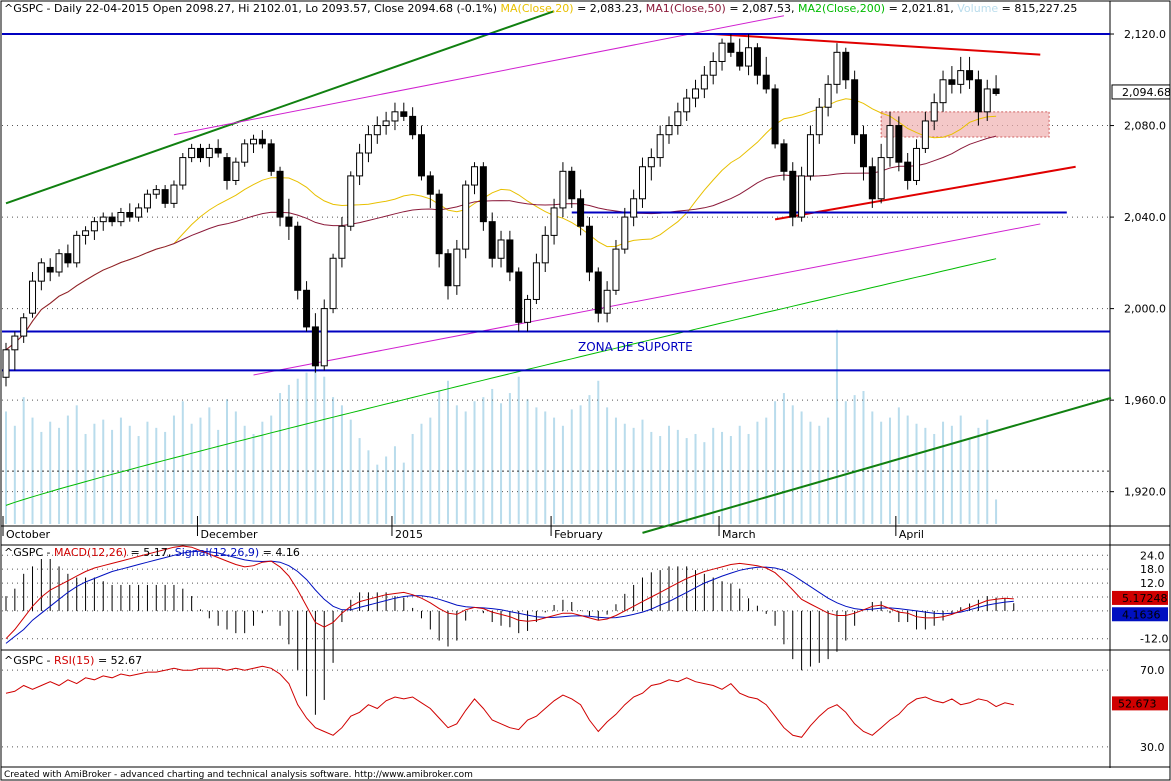 The height and width of the screenshot is (781, 1171). Describe the element at coordinates (1037, 8) in the screenshot. I see `header-volume-value: = 815,227.25` at that location.